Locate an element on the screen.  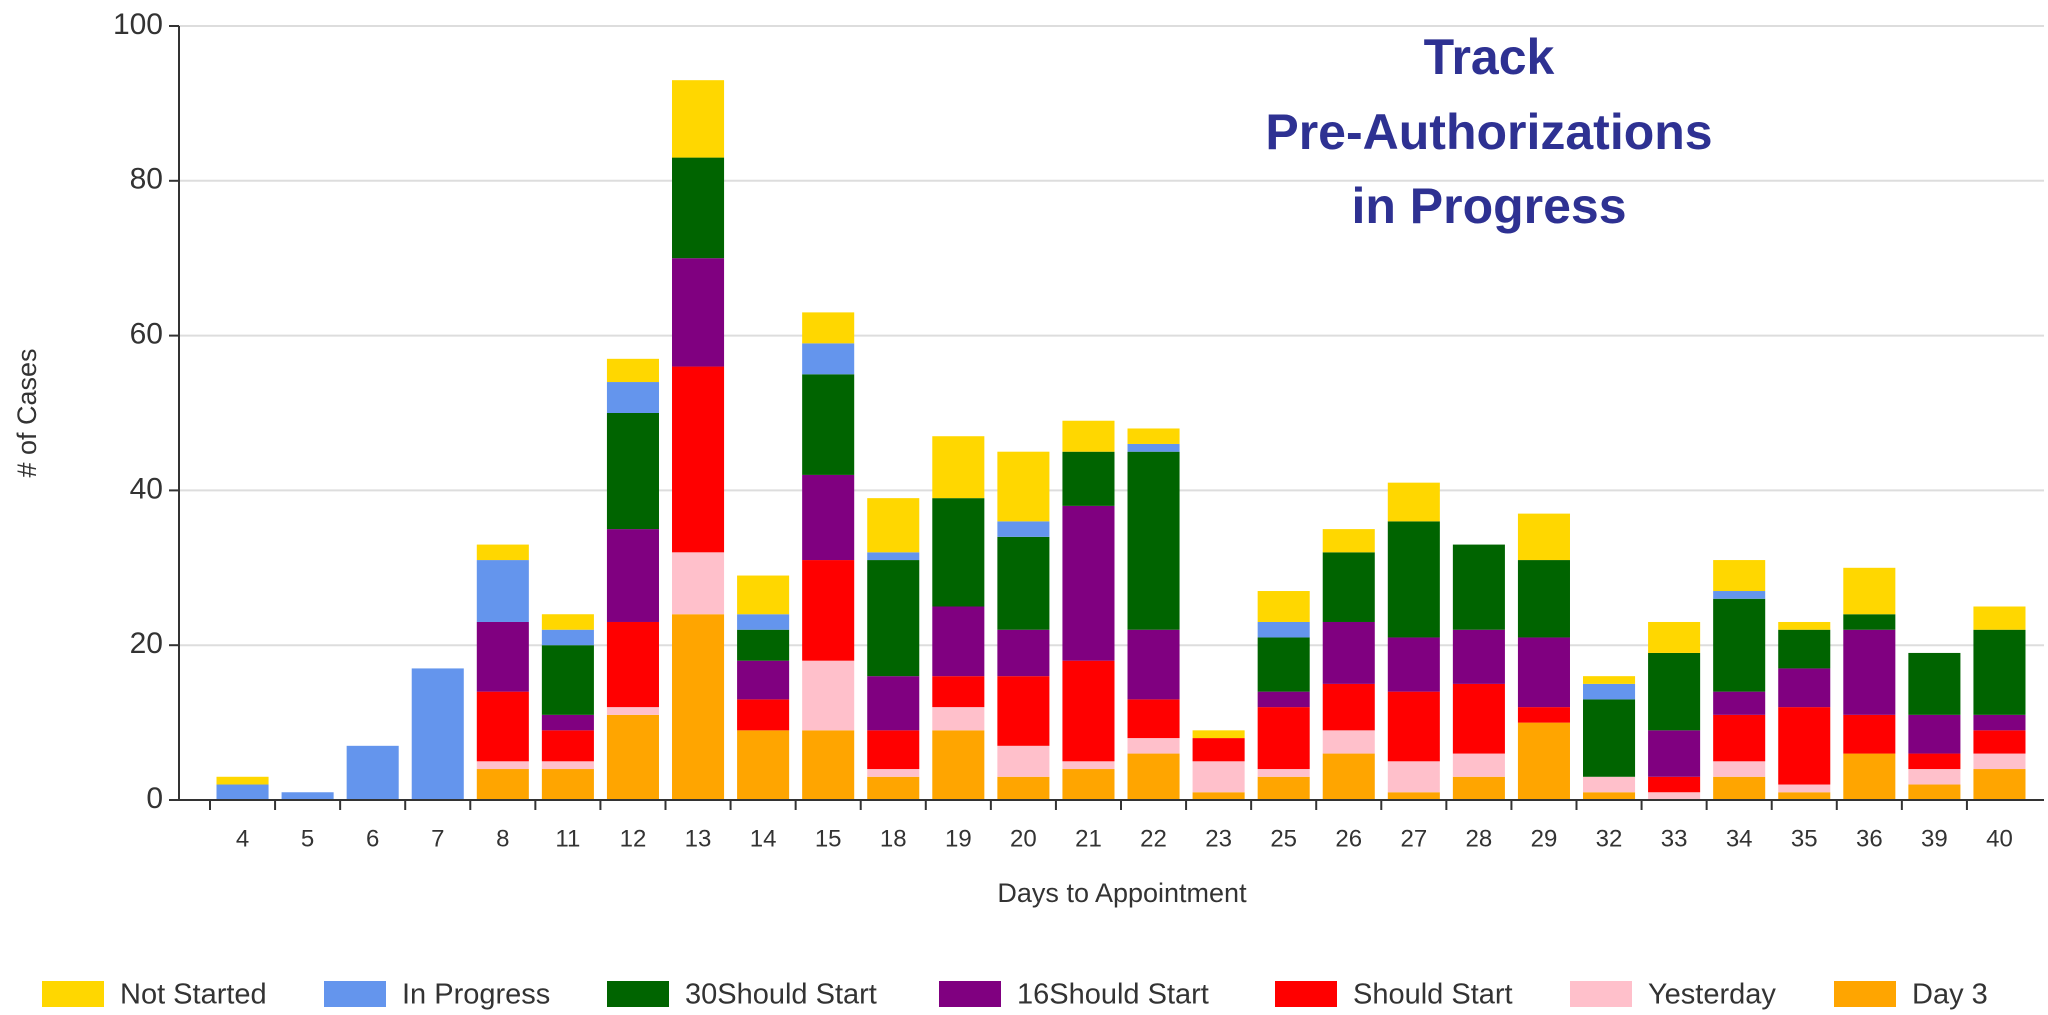
x-tick-label: 15 is located at coordinates (828, 838).